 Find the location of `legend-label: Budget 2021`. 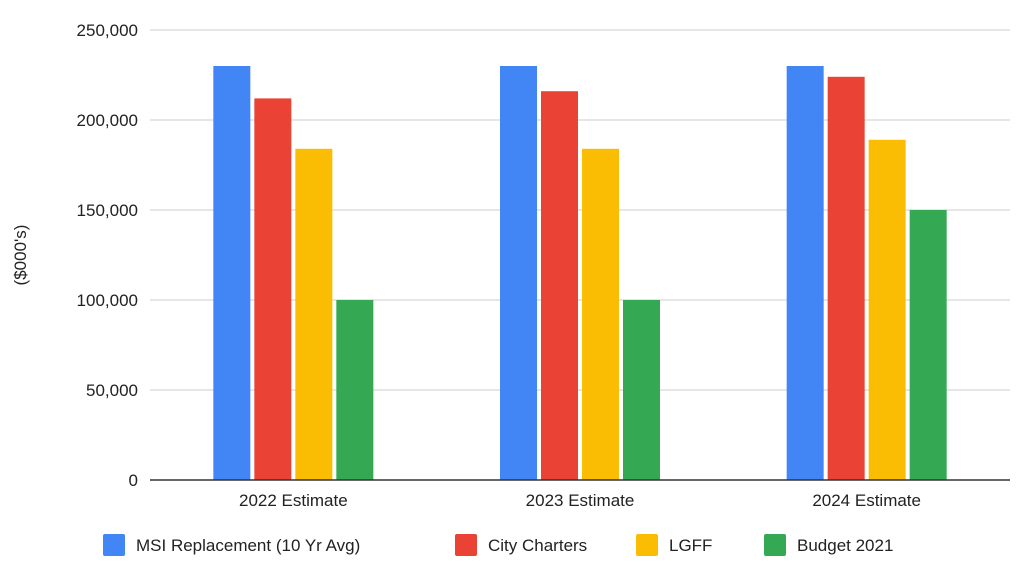

legend-label: Budget 2021 is located at coordinates (845, 545).